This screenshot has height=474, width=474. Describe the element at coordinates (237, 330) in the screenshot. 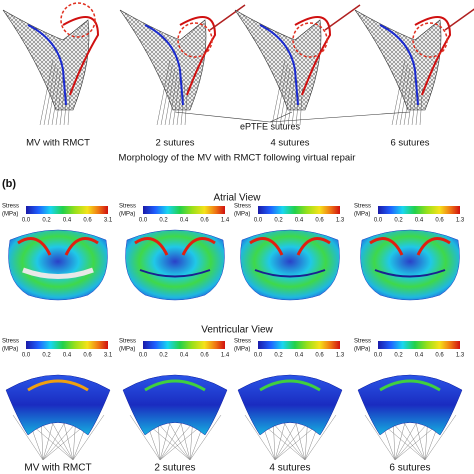

I see `view-title: Ventricular View` at that location.